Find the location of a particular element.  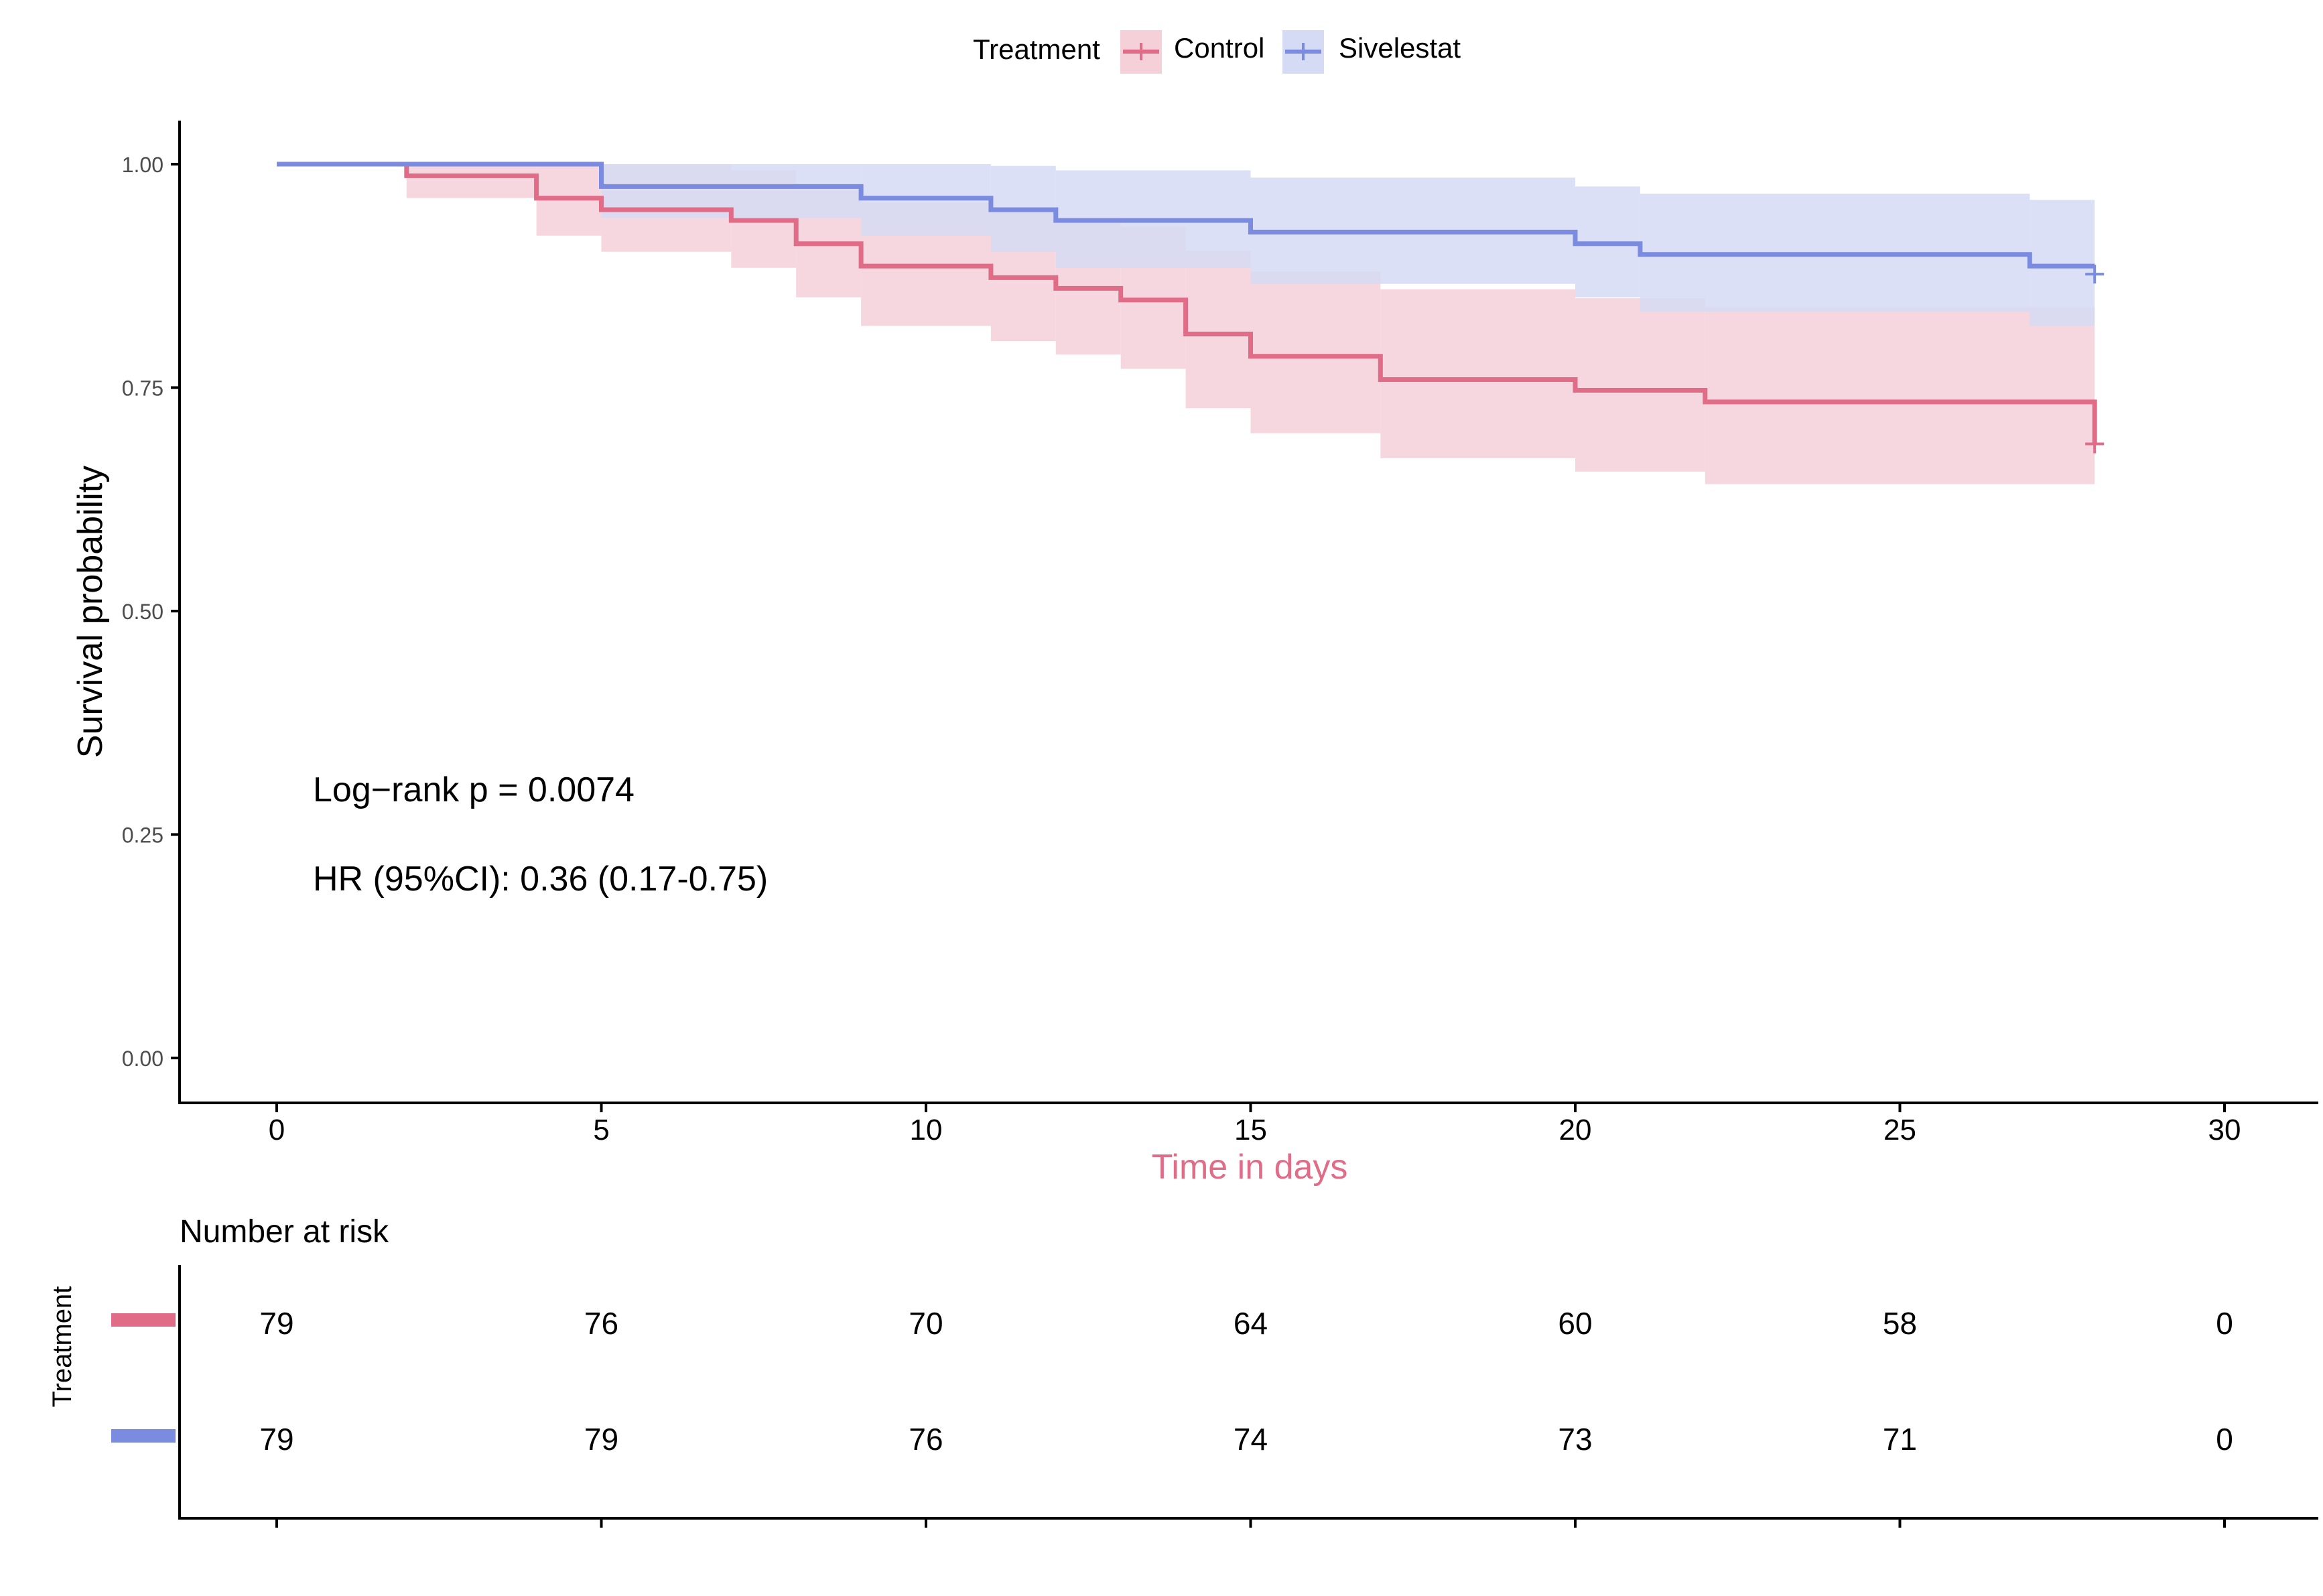

risk-count-control: 60 is located at coordinates (1575, 1323).